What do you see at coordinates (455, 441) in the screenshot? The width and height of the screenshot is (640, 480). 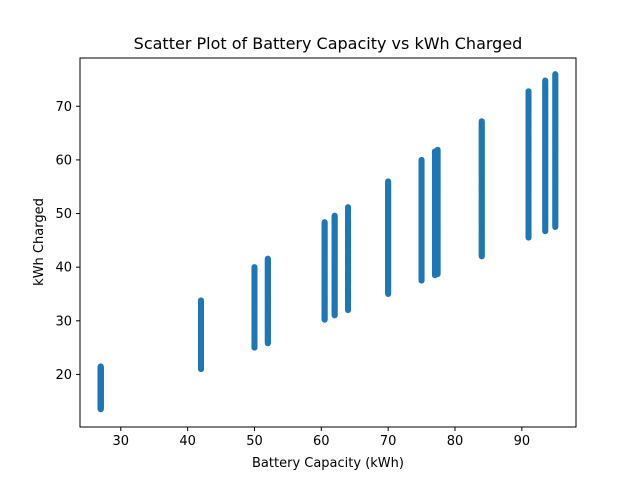 I see `x-tick-label: 80` at bounding box center [455, 441].